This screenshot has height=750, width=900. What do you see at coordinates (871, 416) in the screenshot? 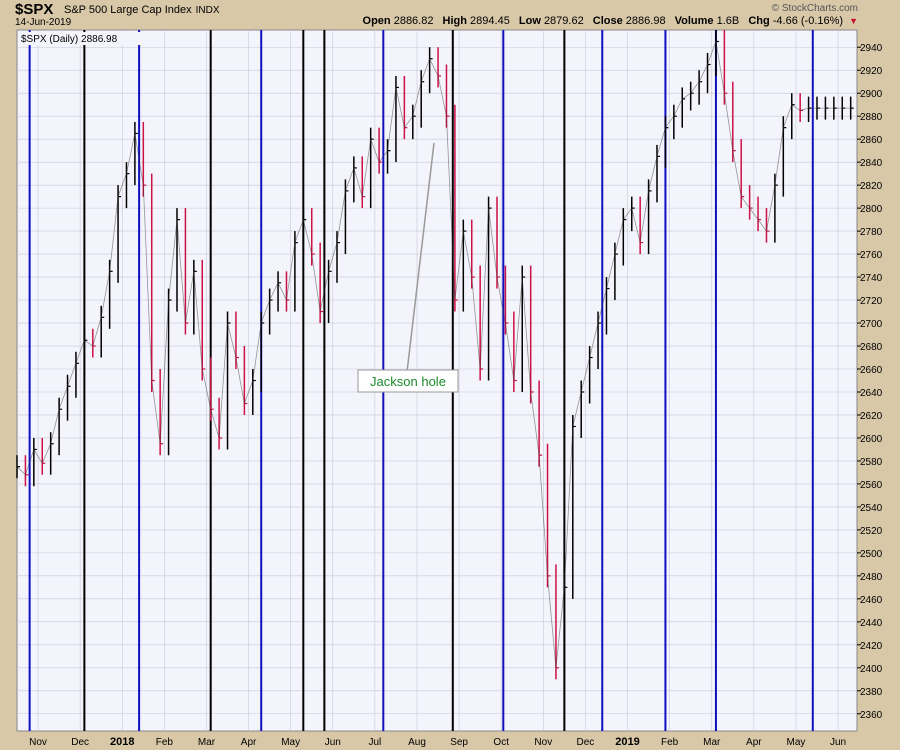
I see `y-tick-label: 2620` at bounding box center [871, 416].